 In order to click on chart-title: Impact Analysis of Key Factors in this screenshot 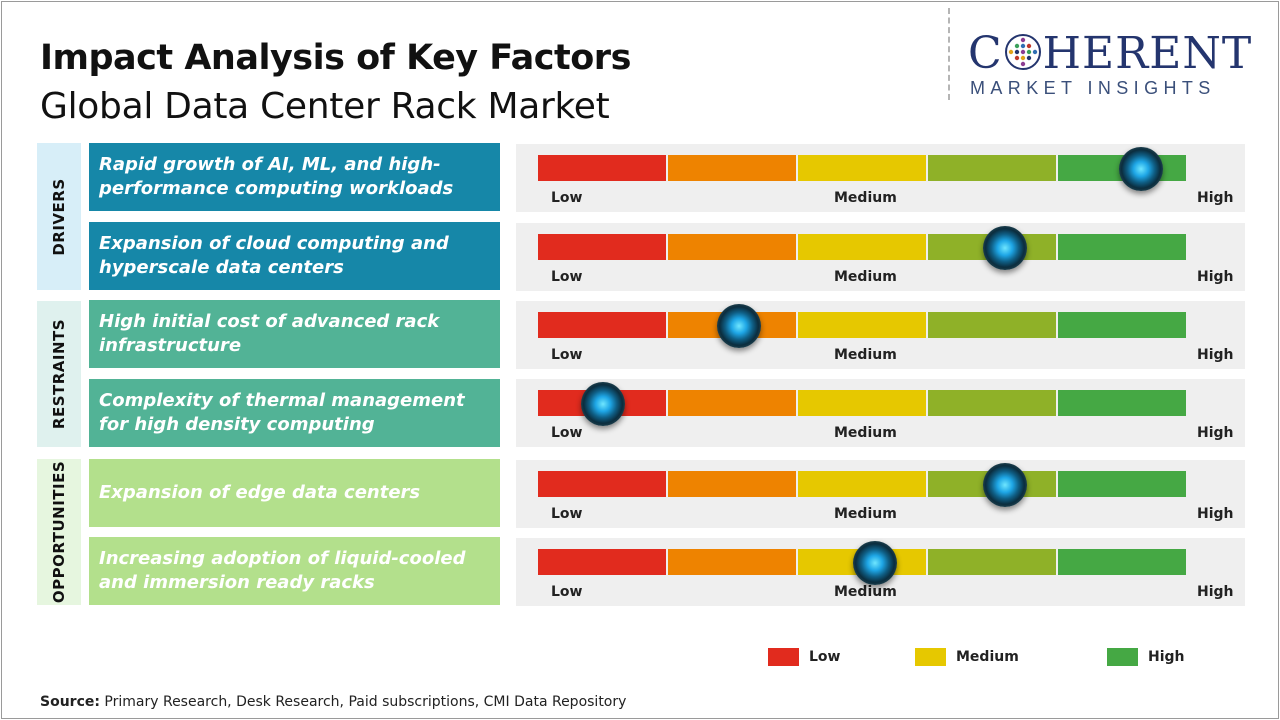, I will do `click(335, 58)`.